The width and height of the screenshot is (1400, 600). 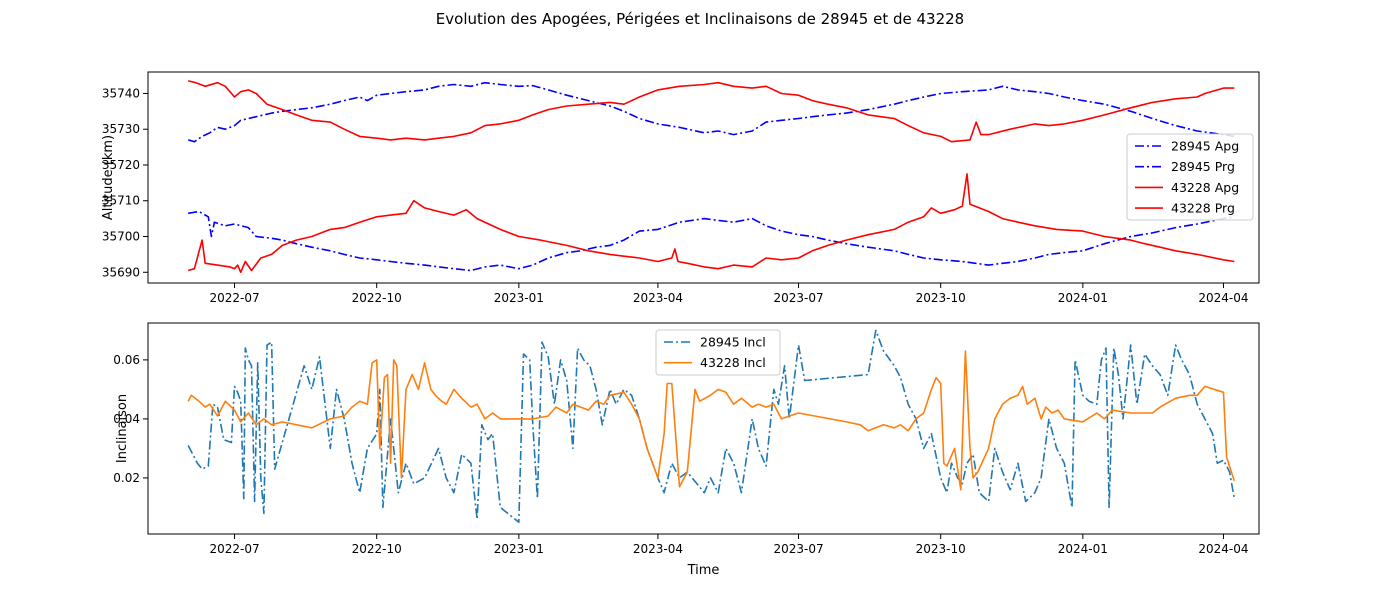 I want to click on series-line-28945-prg, so click(x=711, y=241).